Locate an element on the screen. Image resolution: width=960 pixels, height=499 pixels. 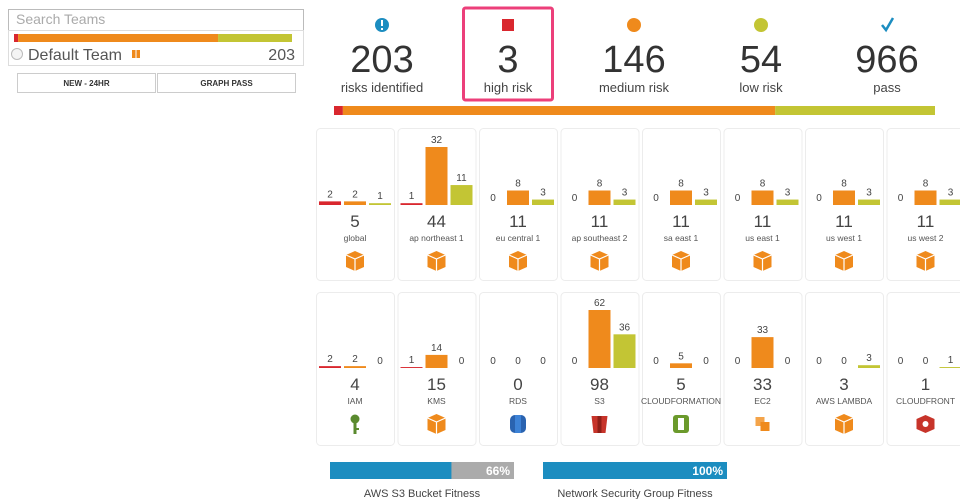
card-total: 15 is located at coordinates (436, 384).